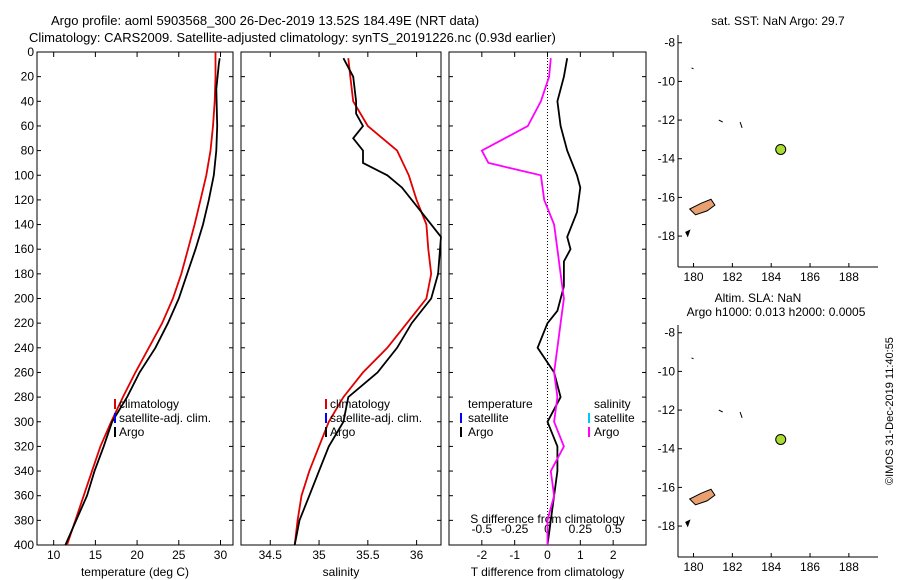  Describe the element at coordinates (515, 529) in the screenshot. I see `top-x-tick-label: -0.25` at that location.